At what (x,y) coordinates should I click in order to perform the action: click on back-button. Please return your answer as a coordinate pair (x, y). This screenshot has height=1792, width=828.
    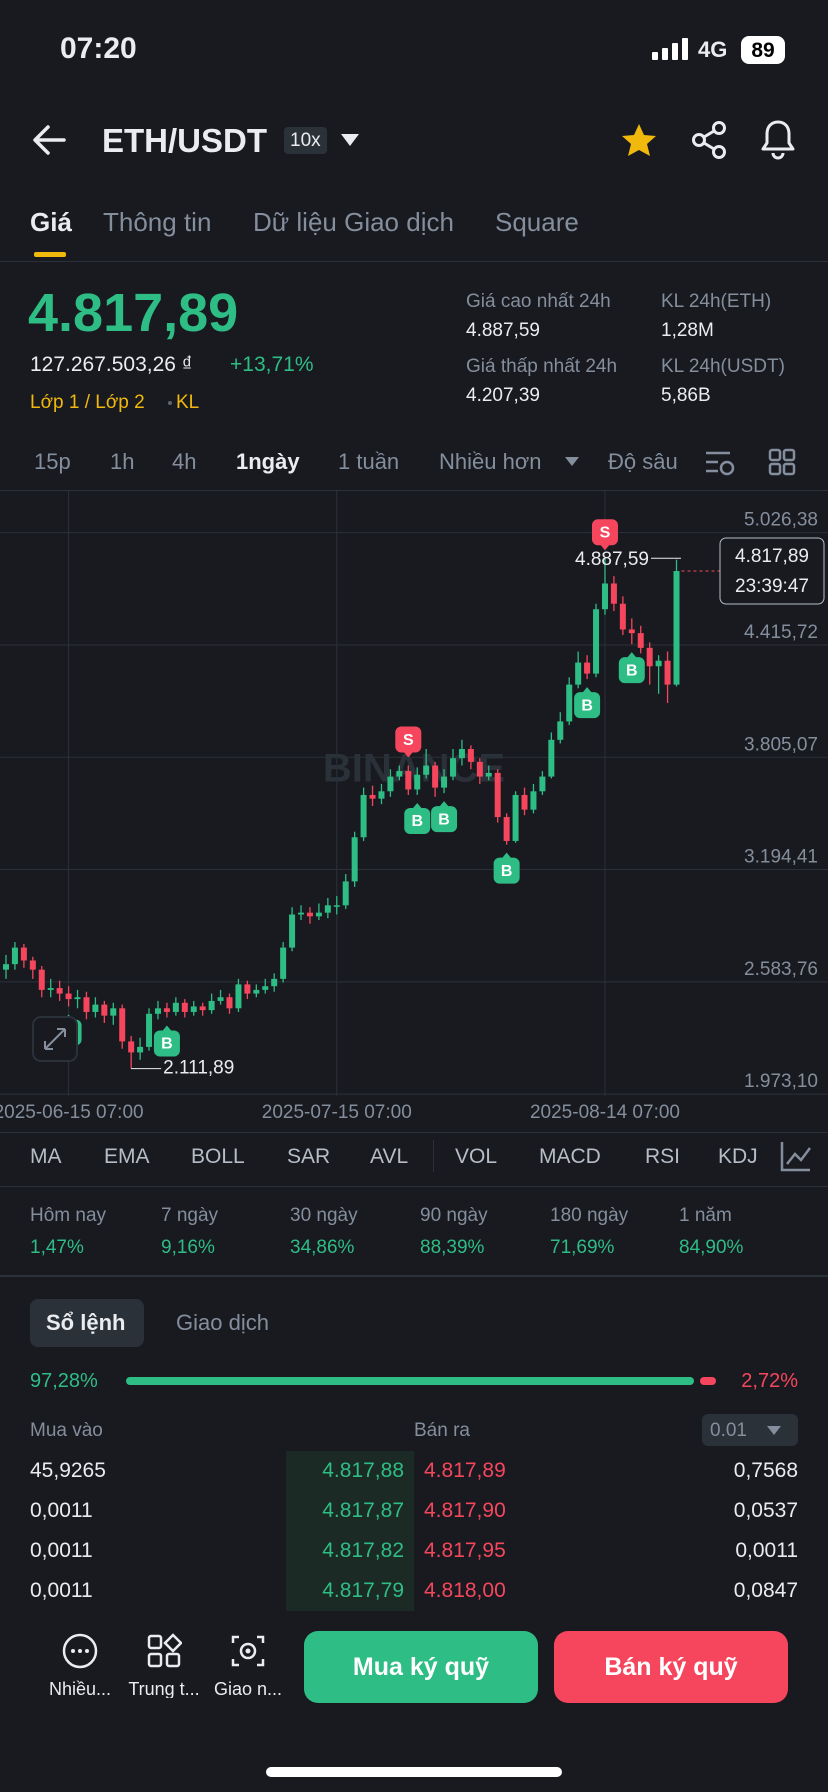
    Looking at the image, I should click on (50, 140).